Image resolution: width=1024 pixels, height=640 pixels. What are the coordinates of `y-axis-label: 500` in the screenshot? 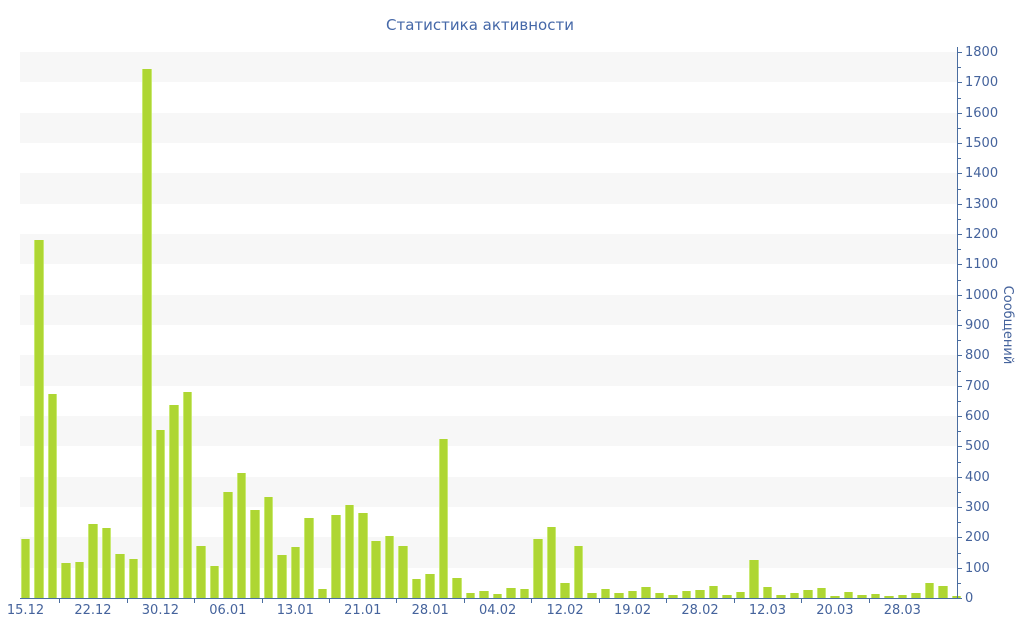 It's located at (977, 447).